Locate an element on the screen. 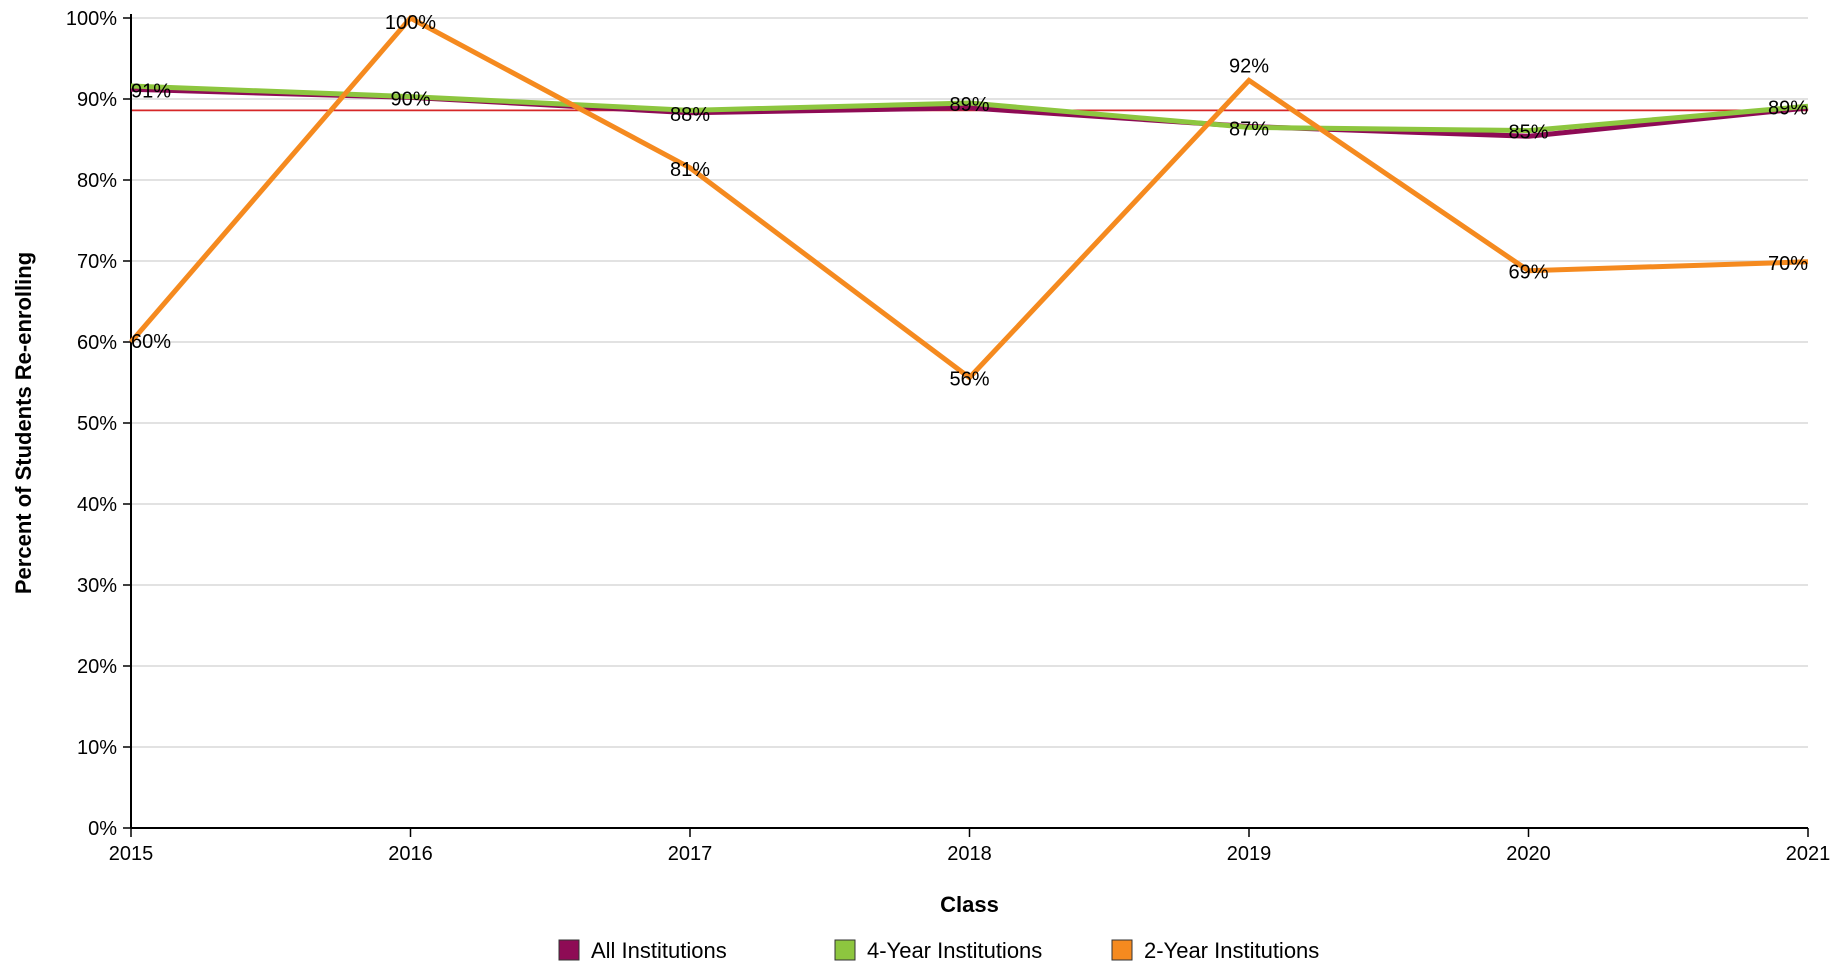 This screenshot has width=1839, height=972. data-label: 92% is located at coordinates (1249, 66).